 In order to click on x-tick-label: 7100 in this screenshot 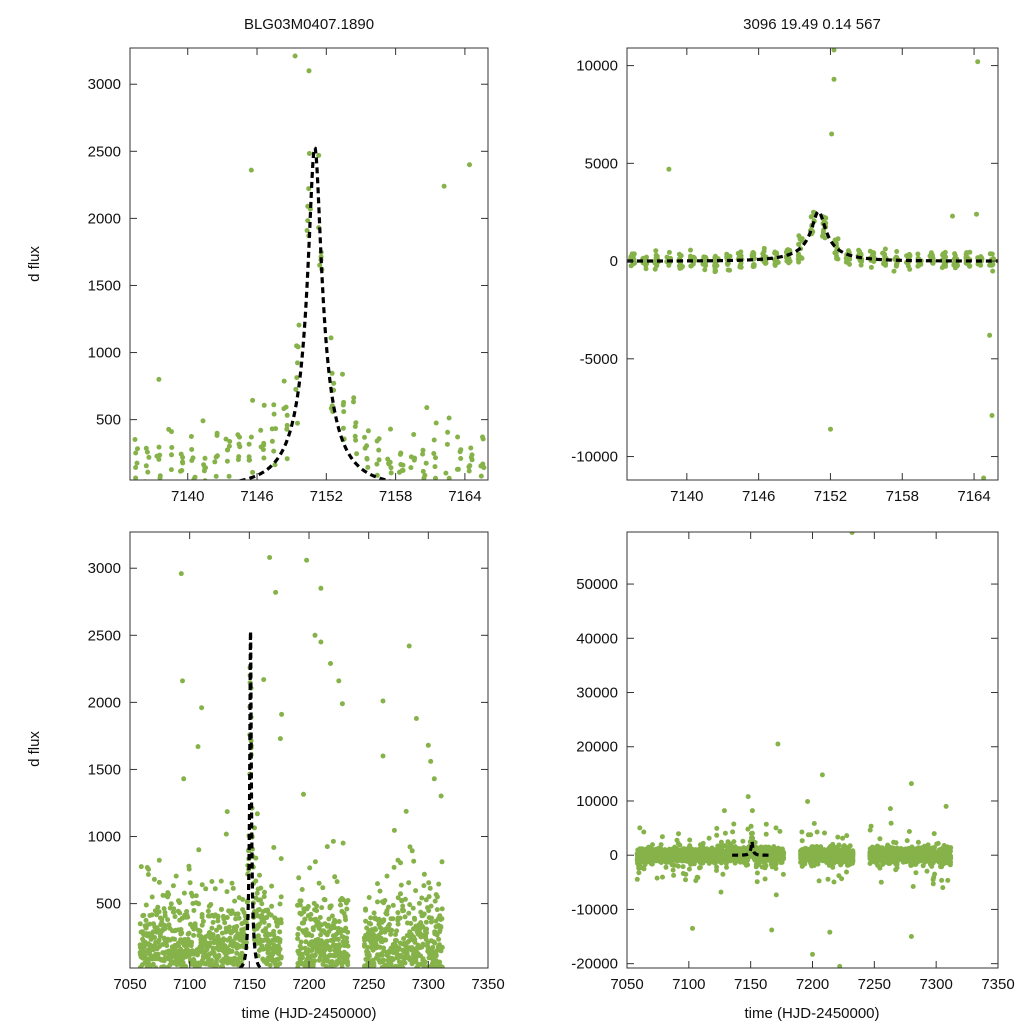, I will do `click(688, 984)`.